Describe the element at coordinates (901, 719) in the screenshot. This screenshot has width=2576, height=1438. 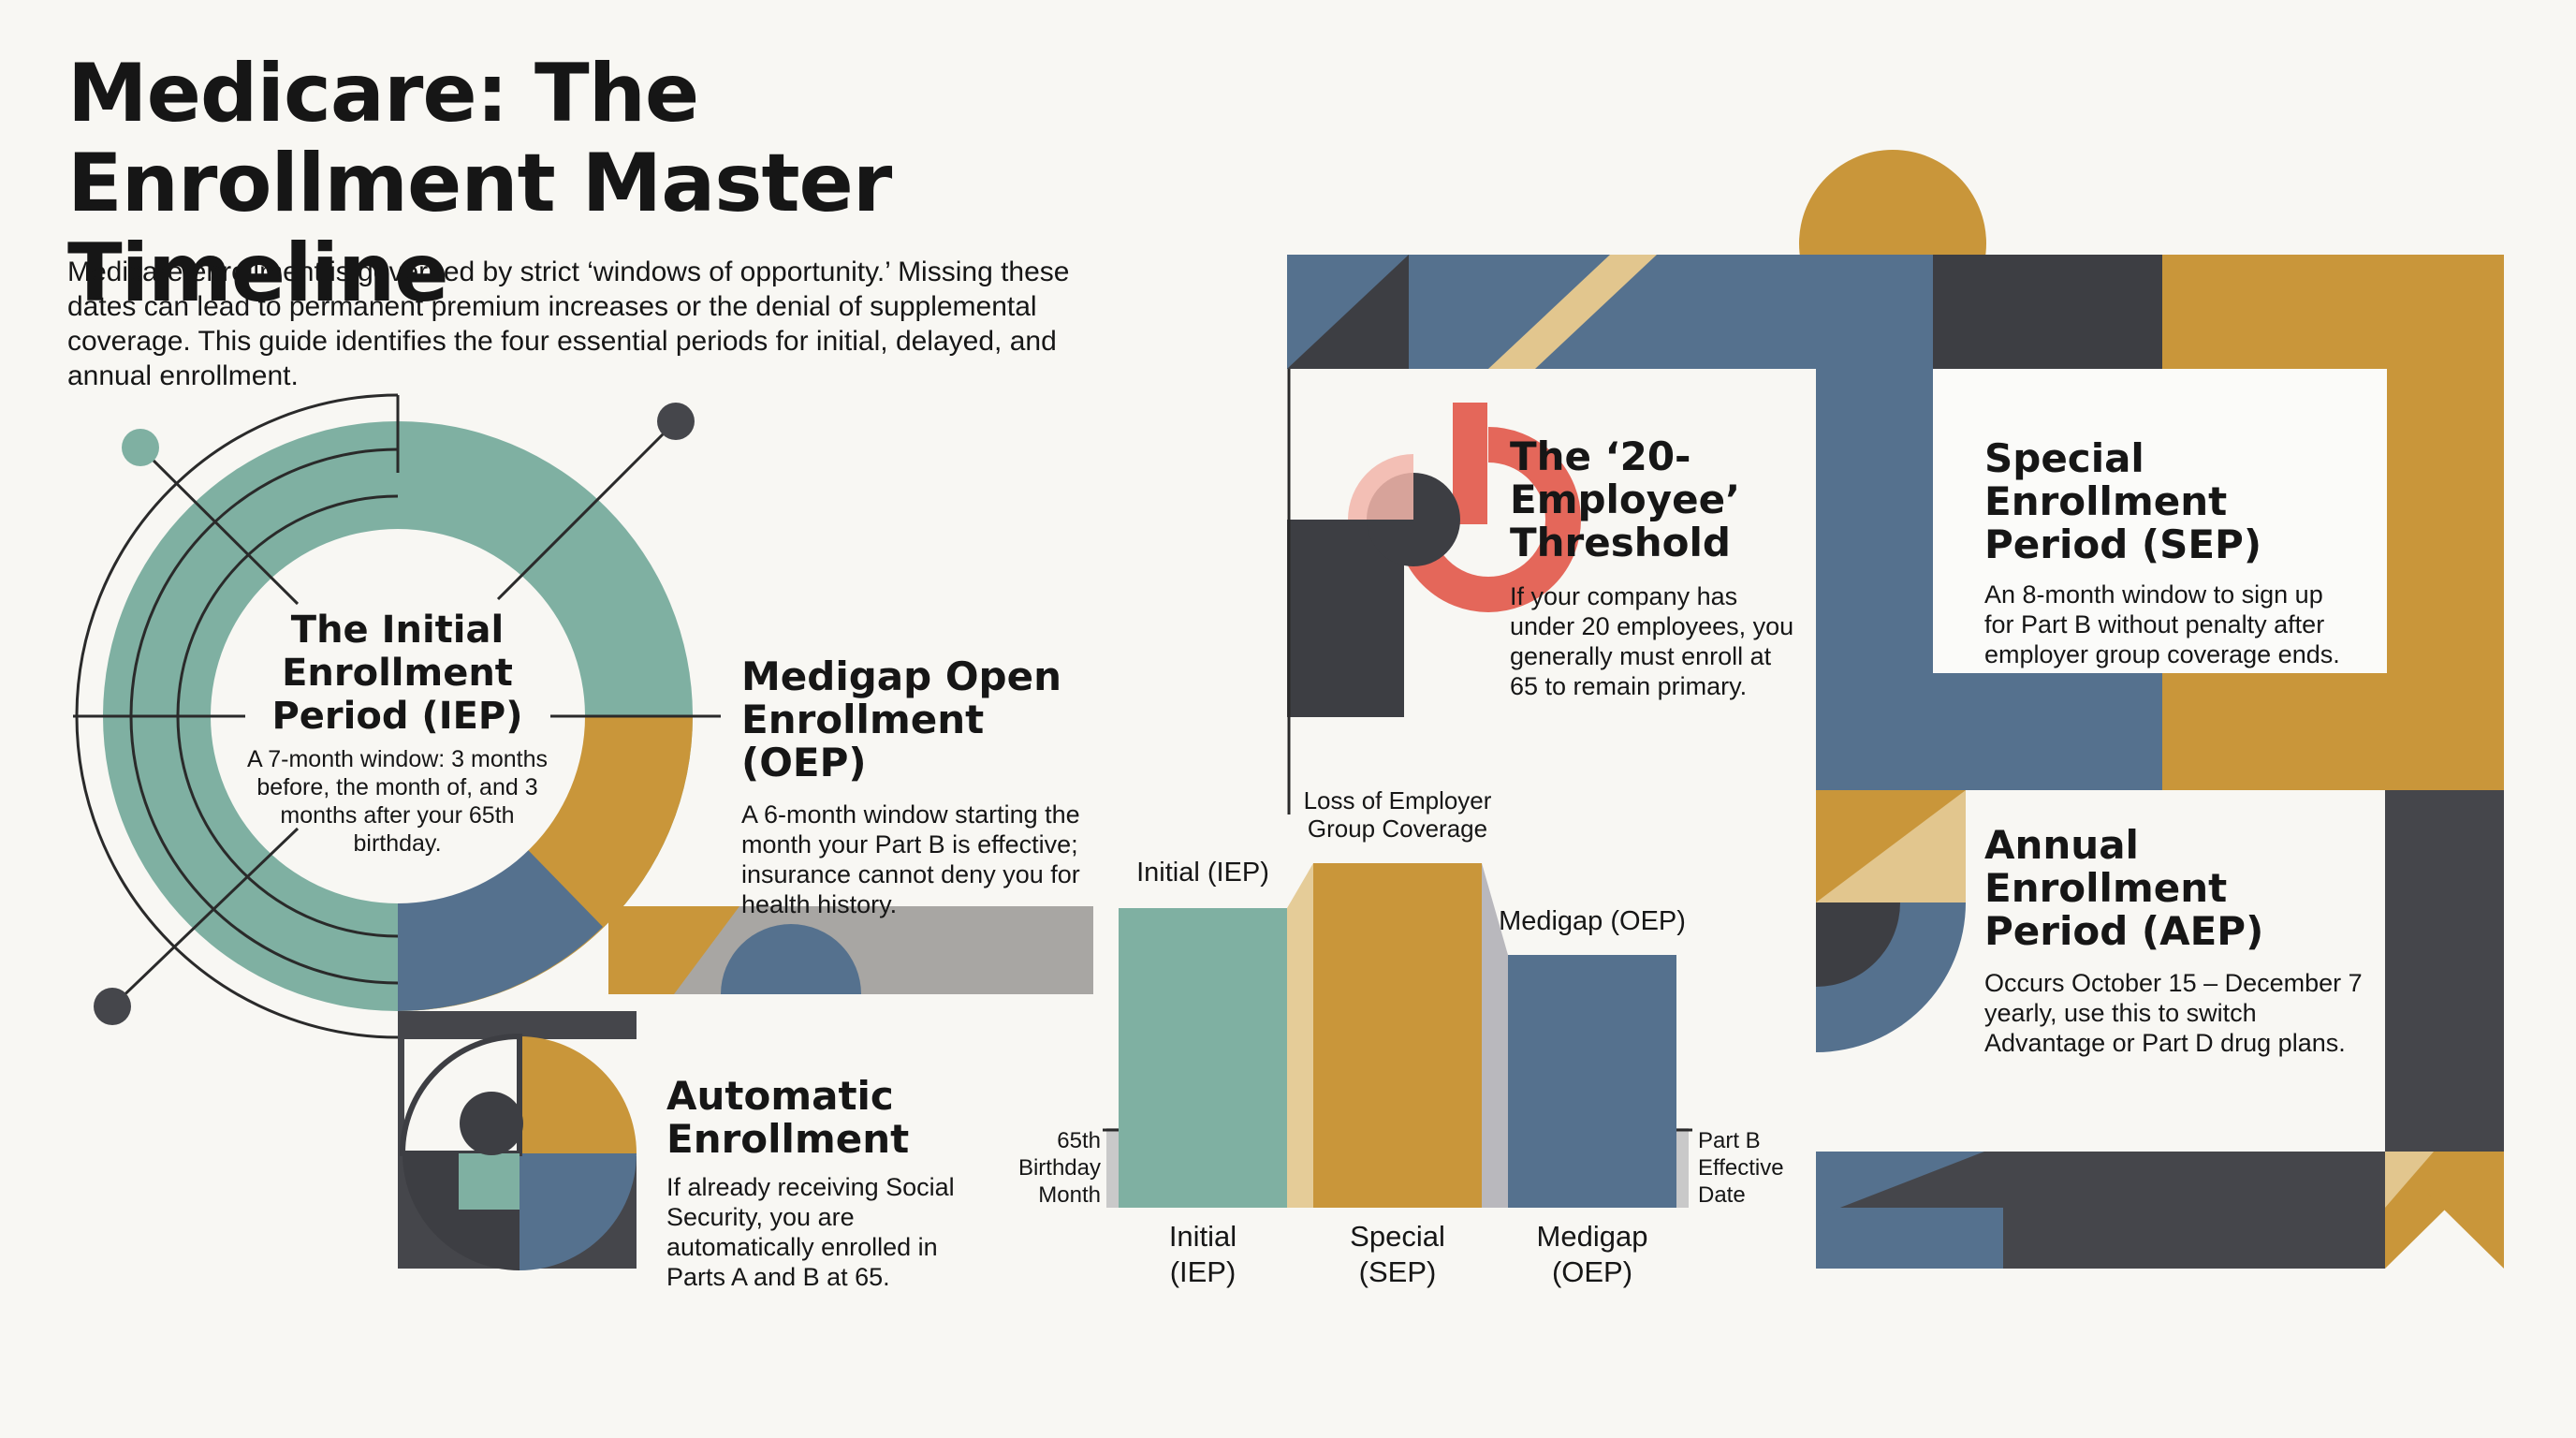
I see `medigap-heading: Medigap Open Enrollment (OEP)` at that location.